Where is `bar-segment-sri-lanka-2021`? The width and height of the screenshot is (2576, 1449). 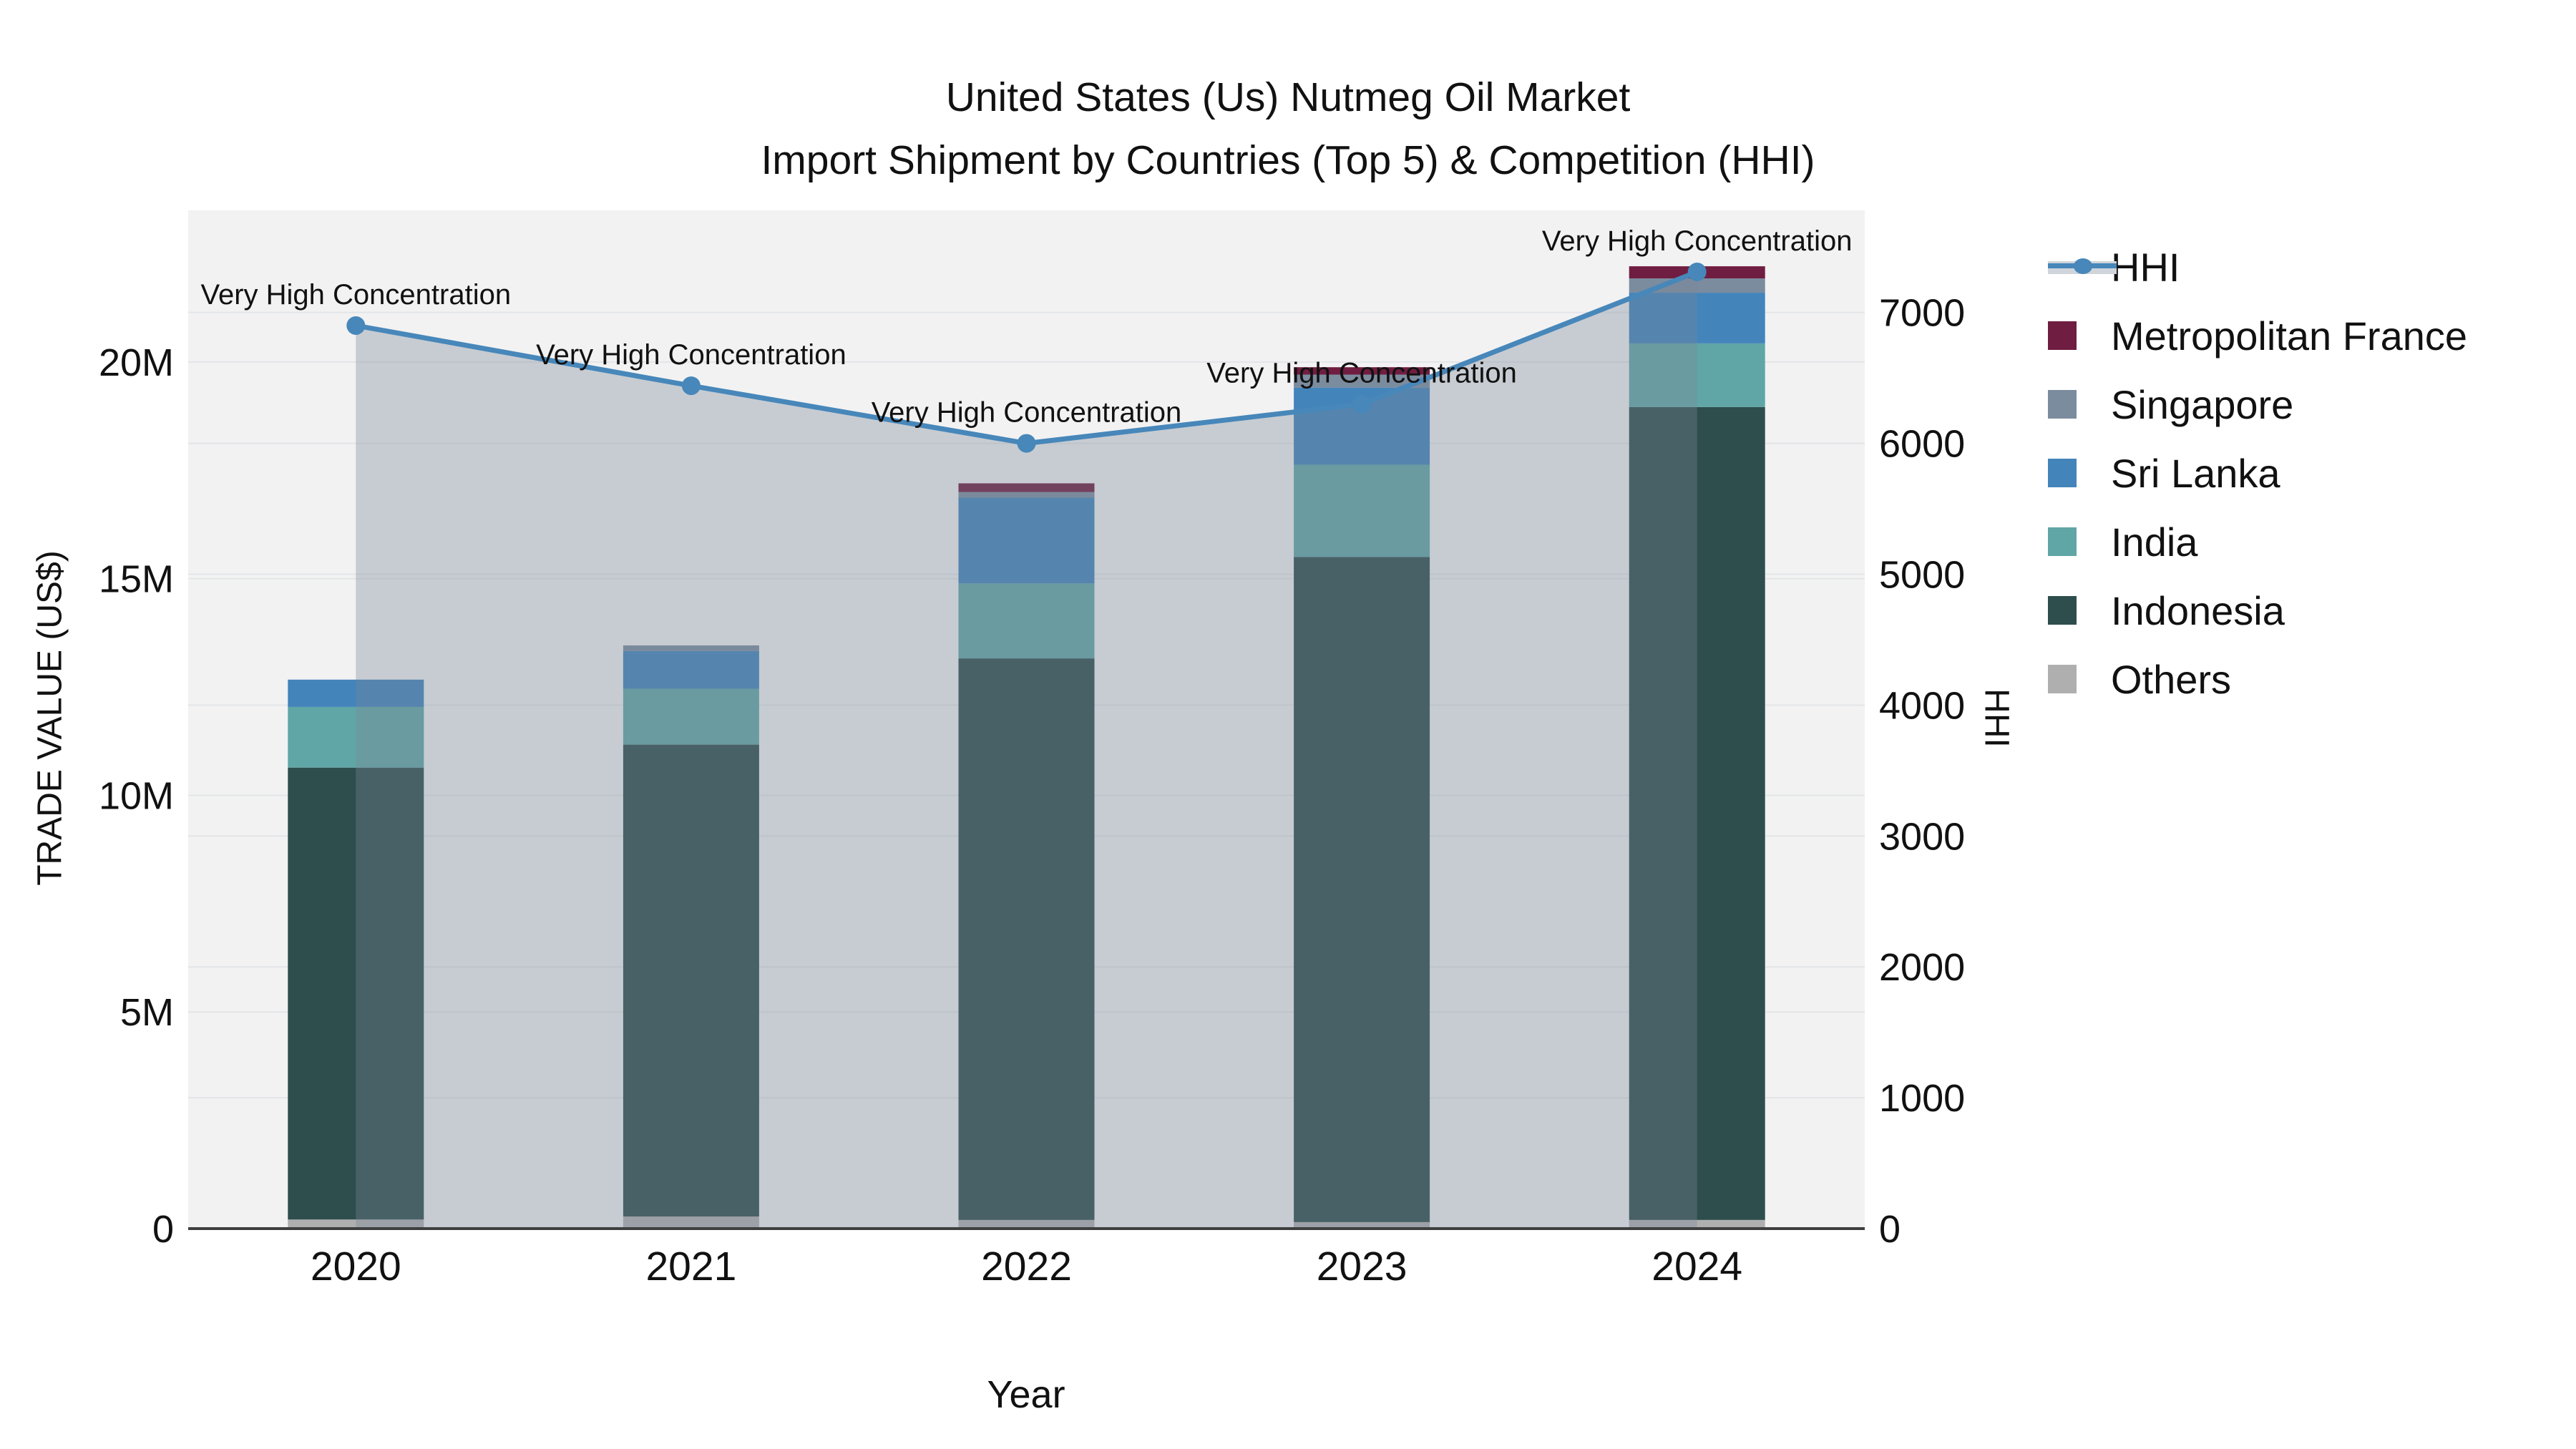 bar-segment-sri-lanka-2021 is located at coordinates (691, 669).